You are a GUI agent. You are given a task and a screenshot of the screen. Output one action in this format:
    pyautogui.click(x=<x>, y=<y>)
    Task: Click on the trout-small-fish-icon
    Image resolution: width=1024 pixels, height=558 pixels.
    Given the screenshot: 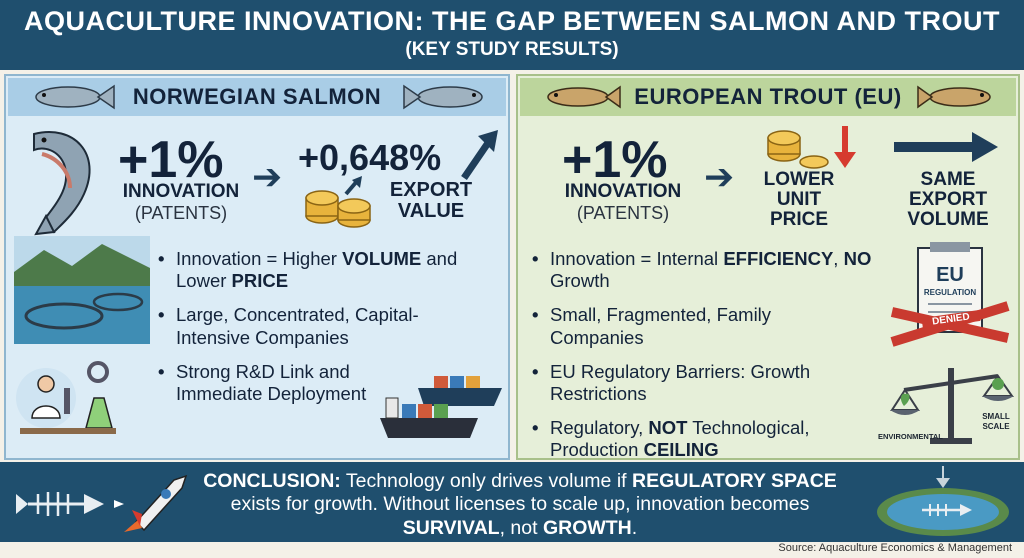 What is the action you would take?
    pyautogui.click(x=584, y=97)
    